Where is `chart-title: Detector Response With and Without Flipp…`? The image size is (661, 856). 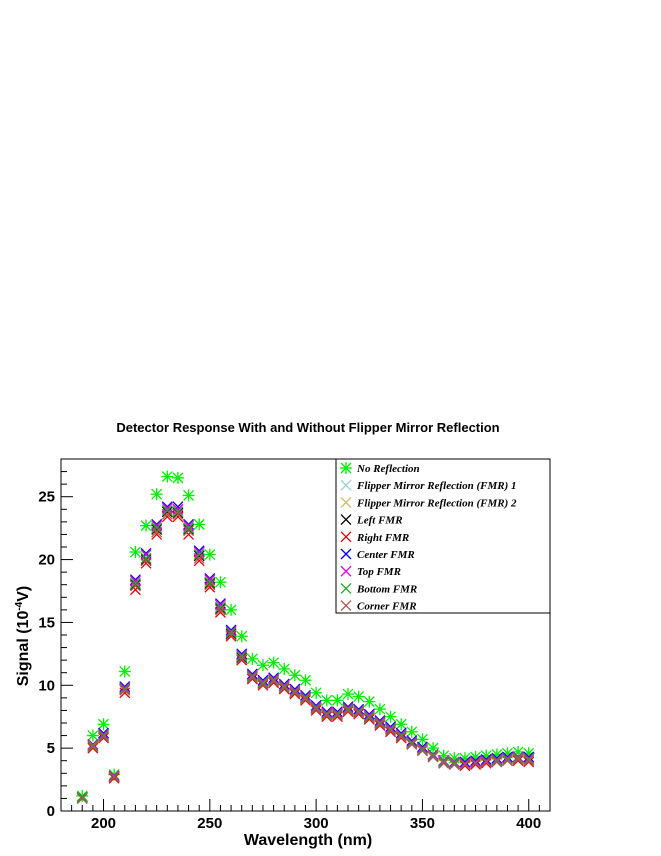
chart-title: Detector Response With and Without Flipp… is located at coordinates (307, 427).